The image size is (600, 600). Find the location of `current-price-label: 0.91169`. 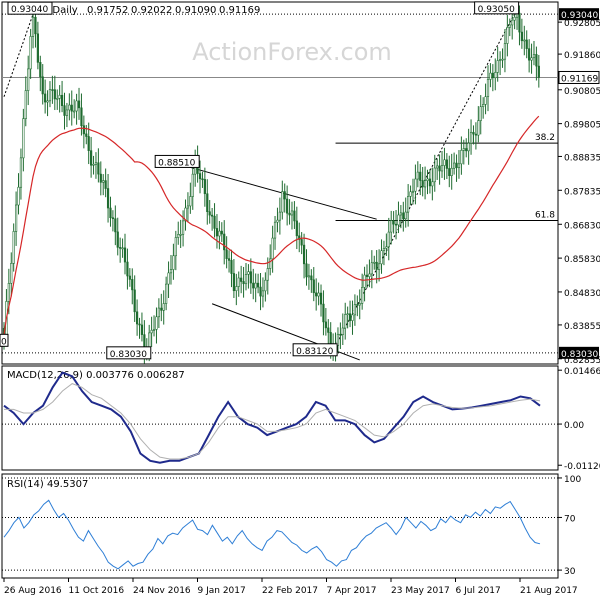

current-price-label: 0.91169 is located at coordinates (579, 79).